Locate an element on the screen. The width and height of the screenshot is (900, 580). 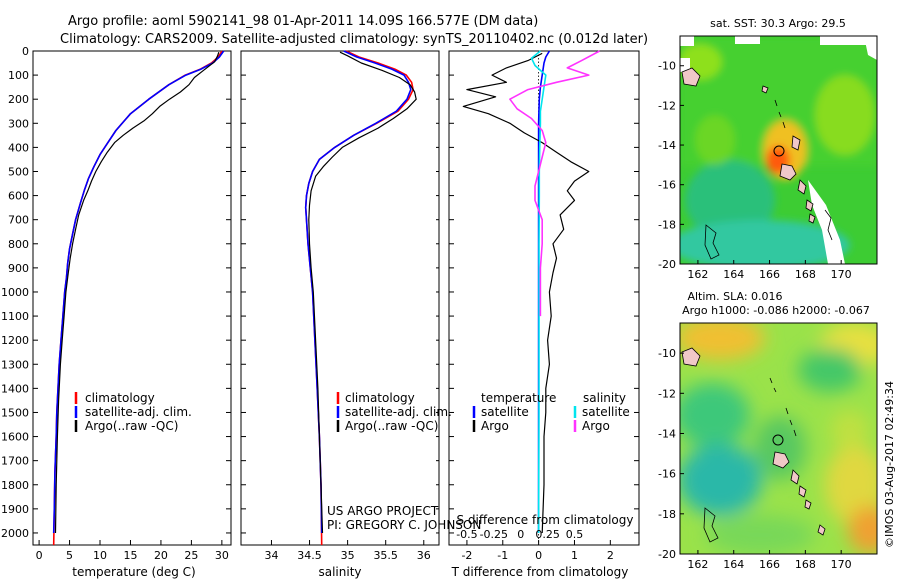
x-tick-label: 20 is located at coordinates (161, 555).